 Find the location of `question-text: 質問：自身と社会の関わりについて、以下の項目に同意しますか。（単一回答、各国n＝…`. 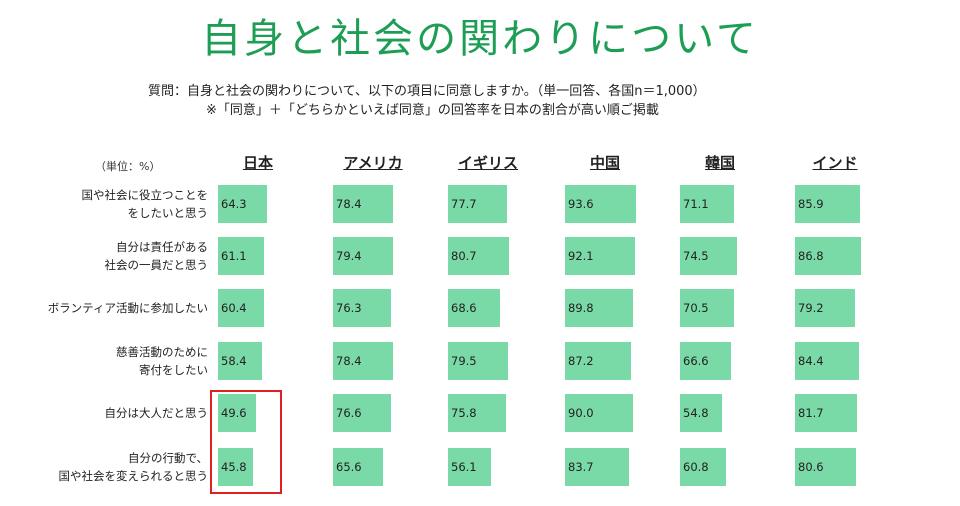

question-text: 質問：自身と社会の関わりについて、以下の項目に同意しますか。（単一回答、各国n＝… is located at coordinates (427, 91).